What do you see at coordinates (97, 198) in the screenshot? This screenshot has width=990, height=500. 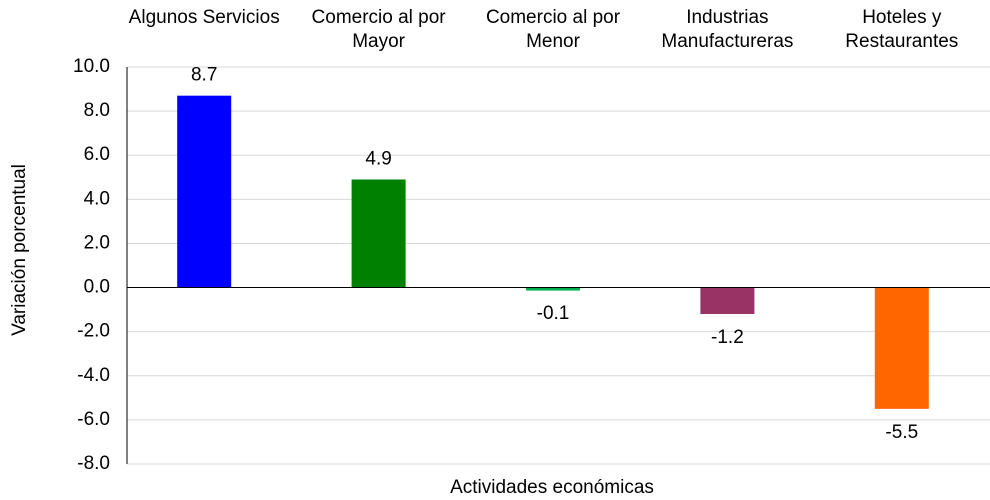 I see `y-tick-label: 4.0` at bounding box center [97, 198].